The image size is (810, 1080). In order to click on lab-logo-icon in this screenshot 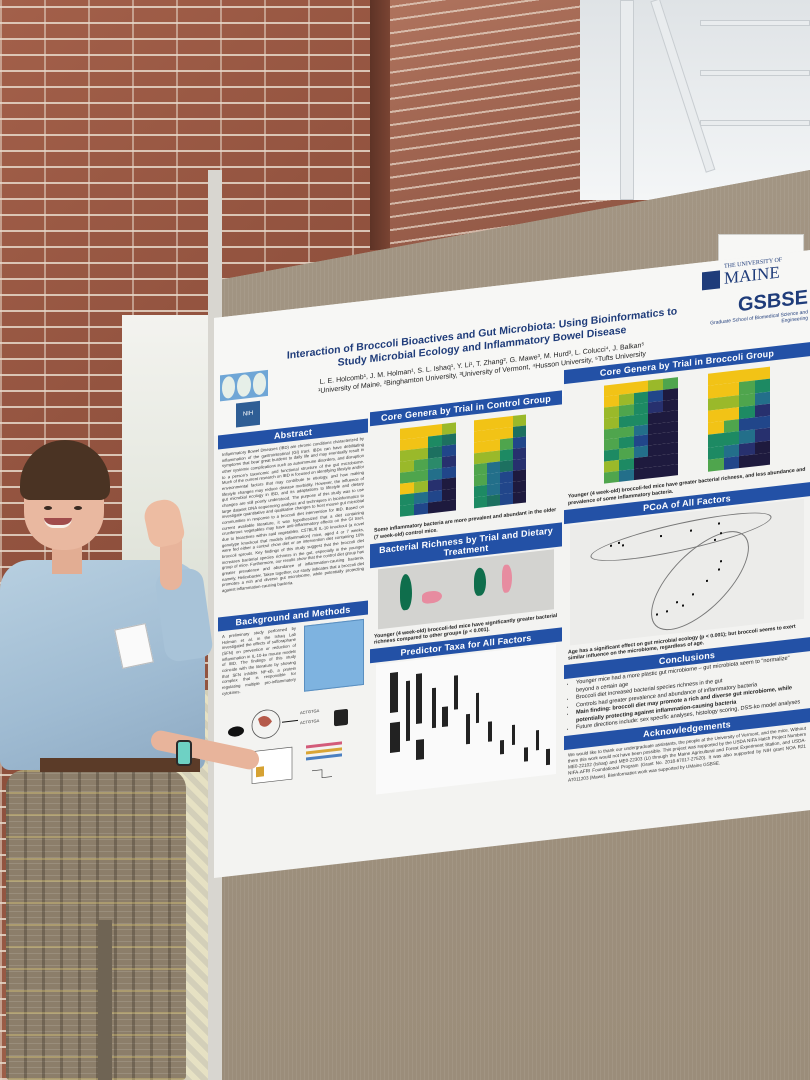, I will do `click(229, 387)`.